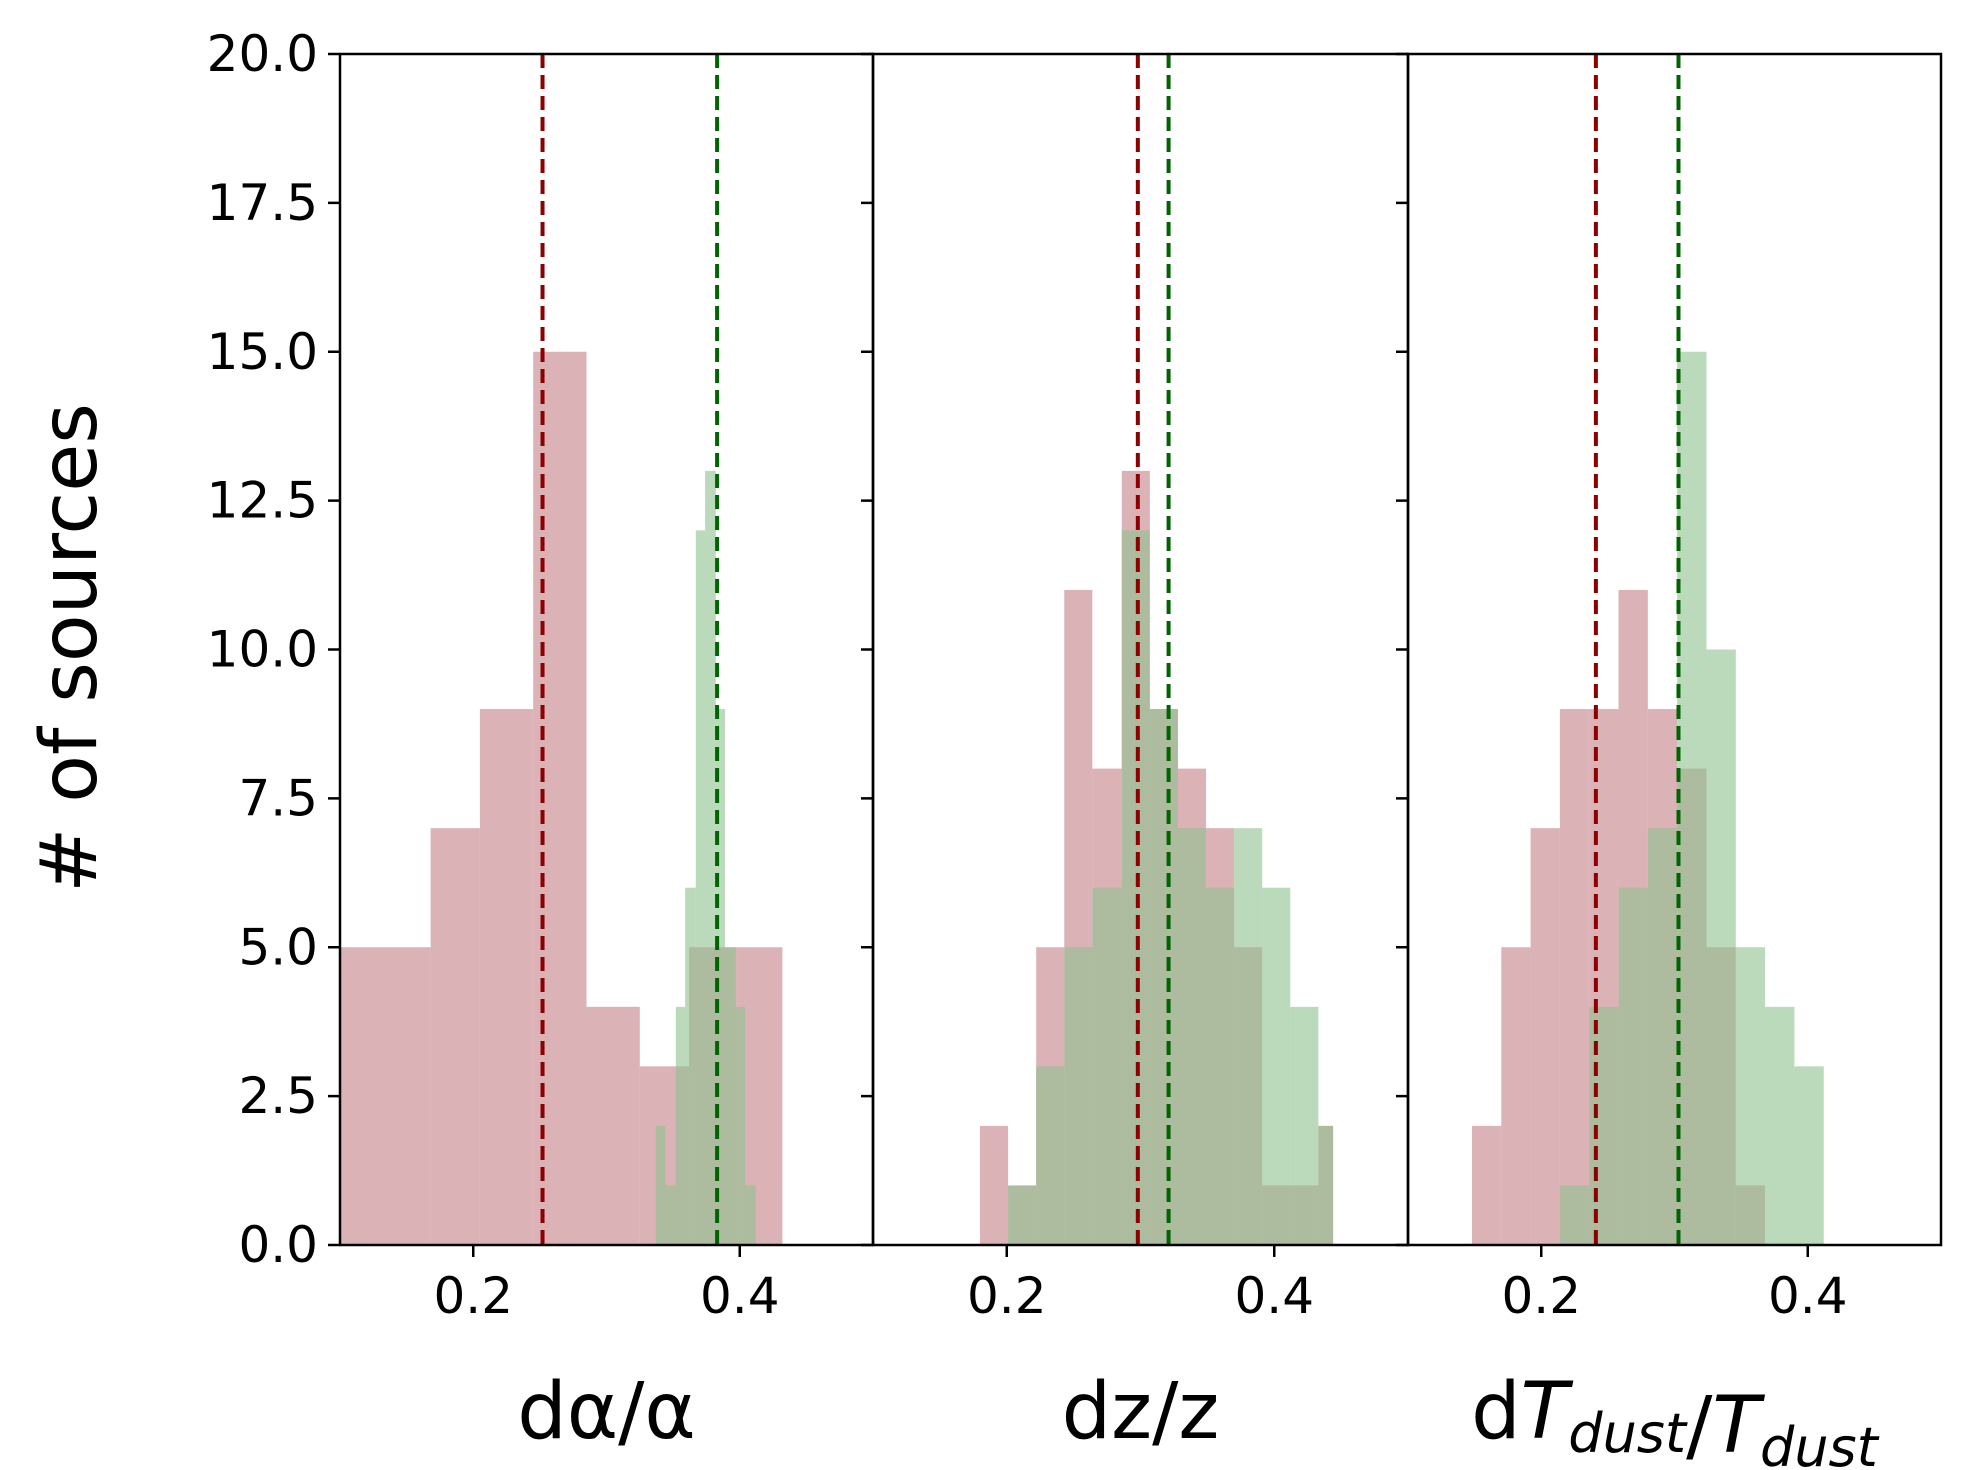 The width and height of the screenshot is (1961, 1470). I want to click on x-axis-label-part: d, so click(1496, 1412).